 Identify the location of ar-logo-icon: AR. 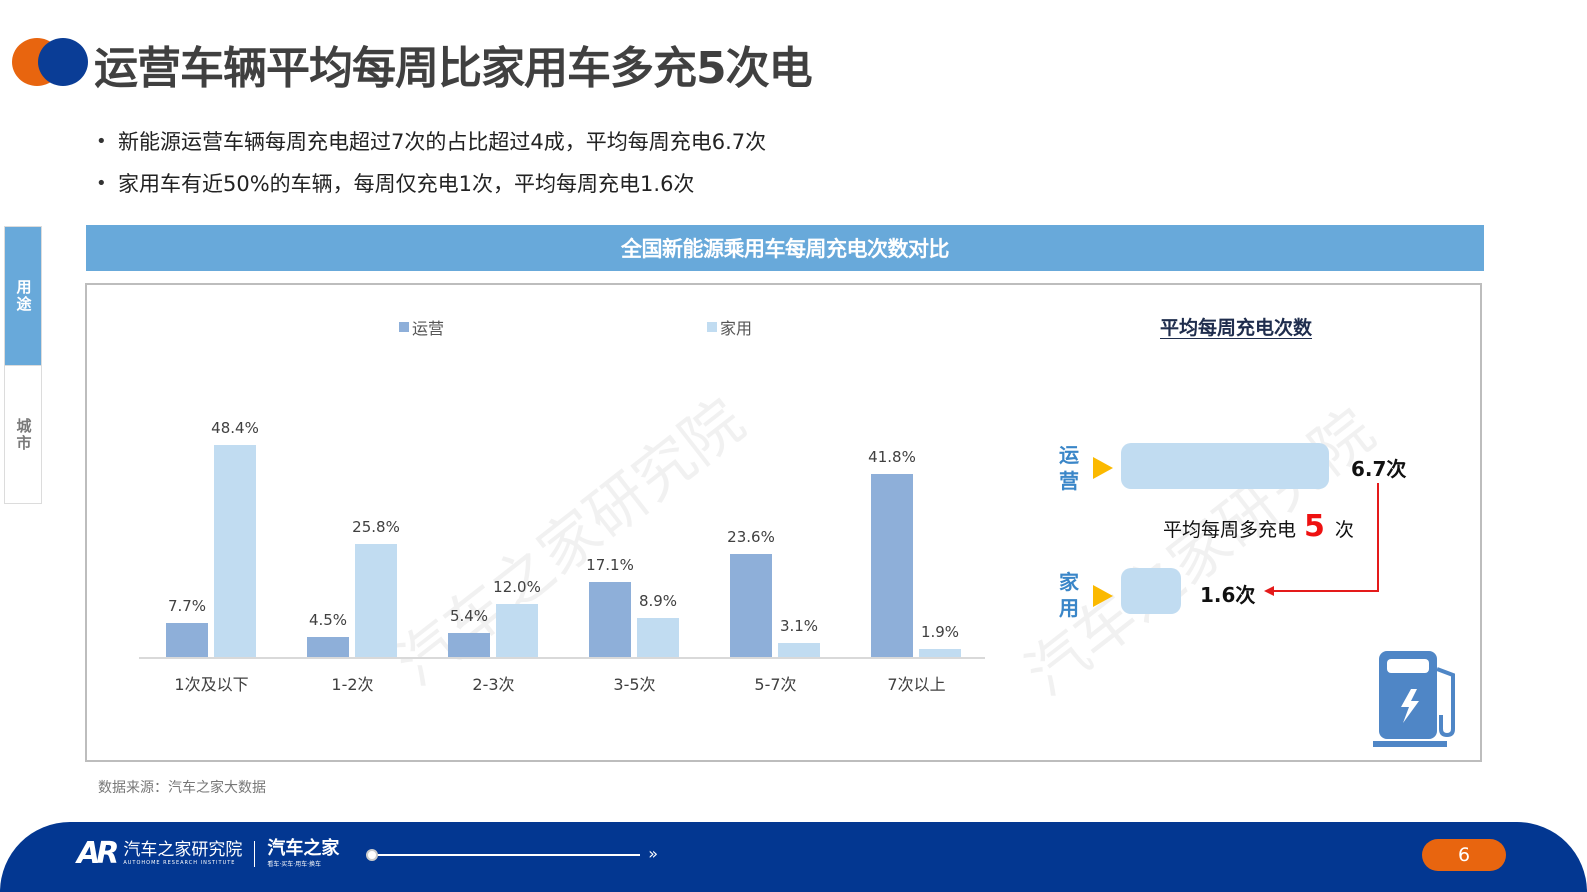
(98, 853).